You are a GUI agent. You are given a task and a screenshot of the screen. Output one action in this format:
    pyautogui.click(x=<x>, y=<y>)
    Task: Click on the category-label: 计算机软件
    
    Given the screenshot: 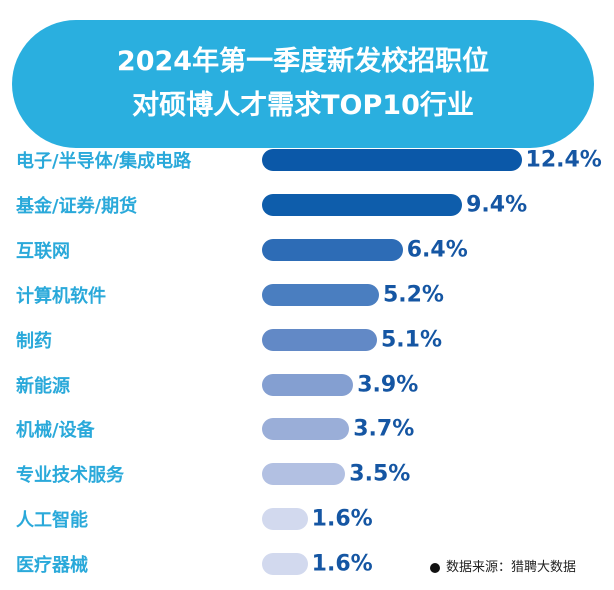 What is the action you would take?
    pyautogui.click(x=61, y=296)
    